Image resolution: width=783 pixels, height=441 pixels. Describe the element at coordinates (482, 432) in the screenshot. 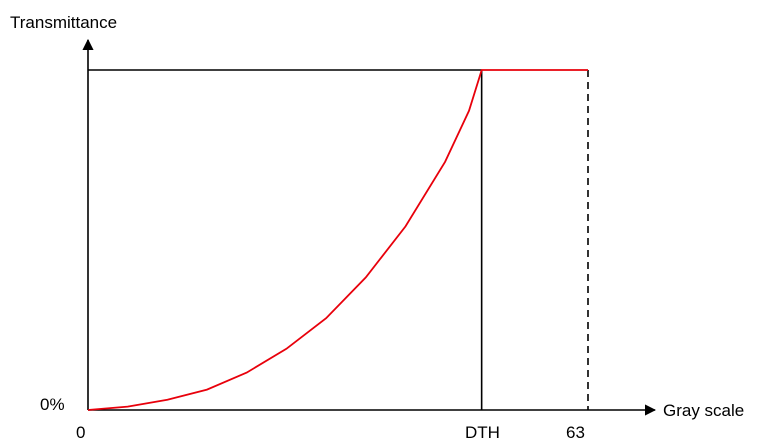

I see `x-tick-label-dth: DTH` at that location.